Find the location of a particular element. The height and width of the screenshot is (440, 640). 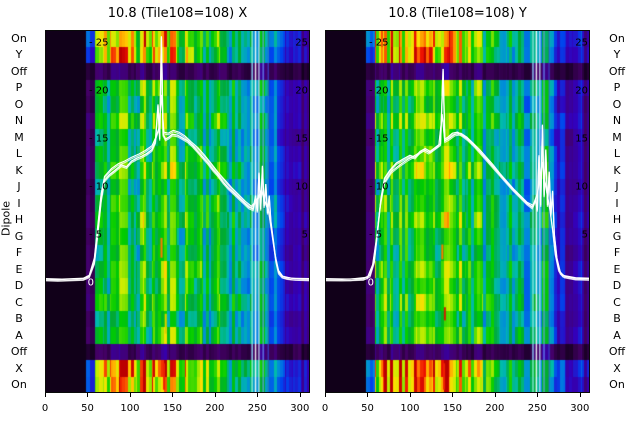

amp-tick-label: - 25 is located at coordinates (379, 43).